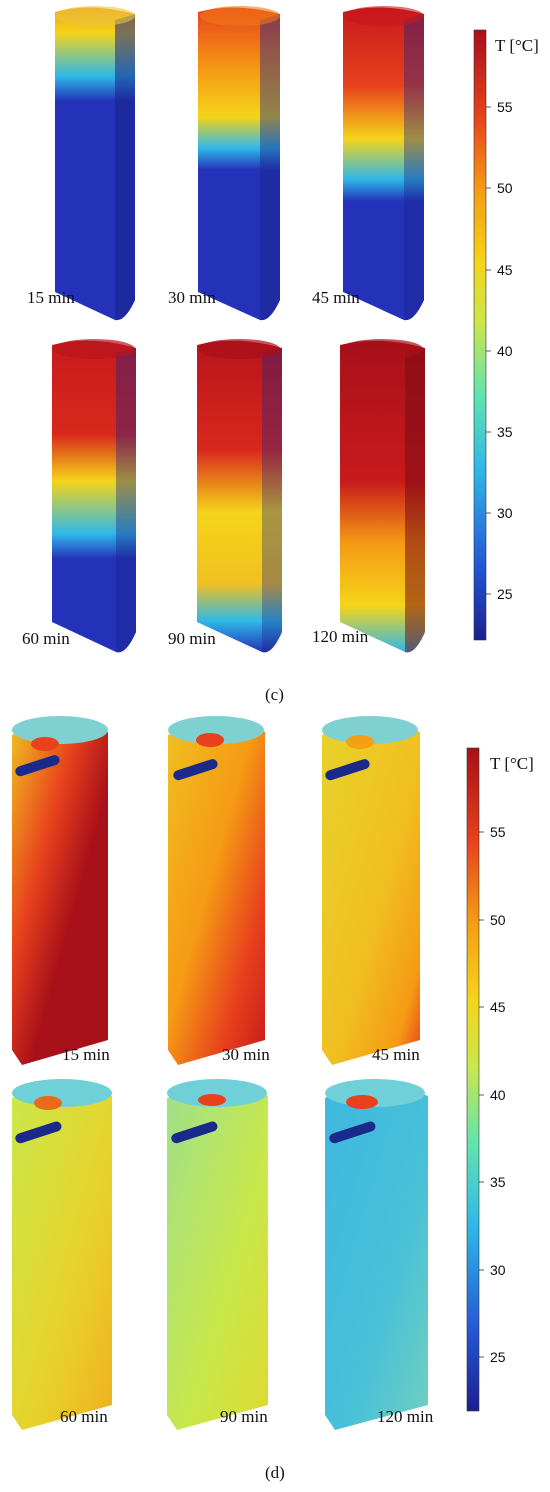 The height and width of the screenshot is (1492, 550). I want to click on cylinder-c-15min, so click(95, 163).